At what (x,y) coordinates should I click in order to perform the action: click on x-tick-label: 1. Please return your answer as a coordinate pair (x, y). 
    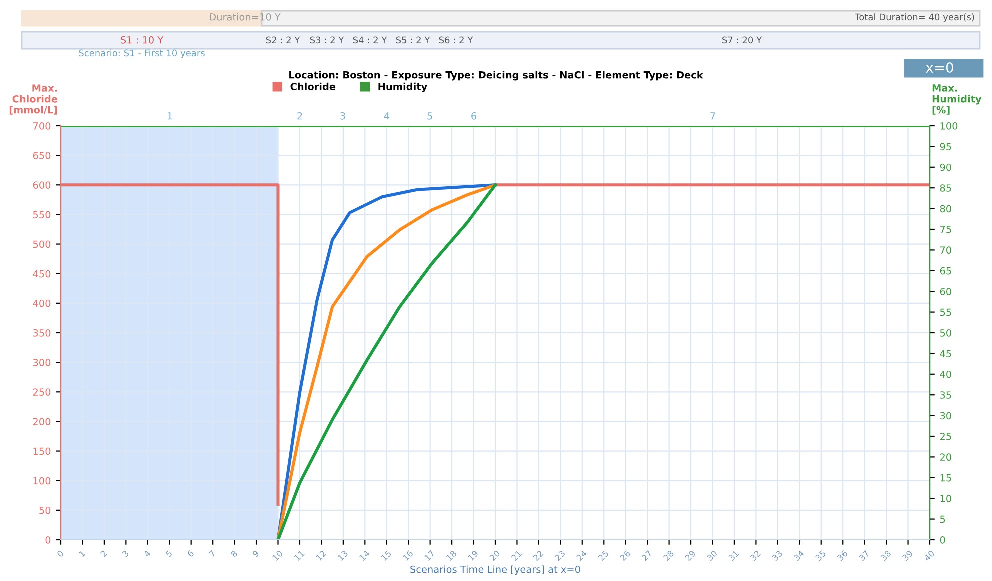
    Looking at the image, I should click on (82, 554).